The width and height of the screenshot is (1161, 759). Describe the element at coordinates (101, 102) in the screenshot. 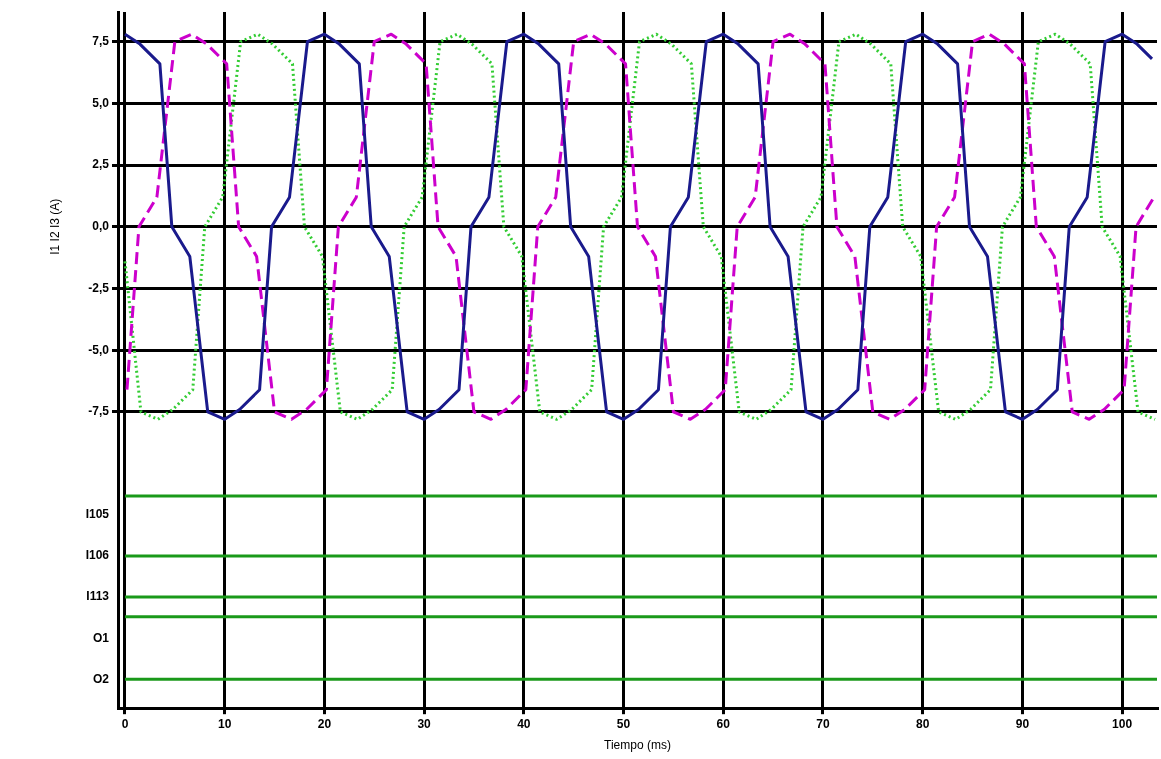

I see `y-tick-label: 5,0` at that location.